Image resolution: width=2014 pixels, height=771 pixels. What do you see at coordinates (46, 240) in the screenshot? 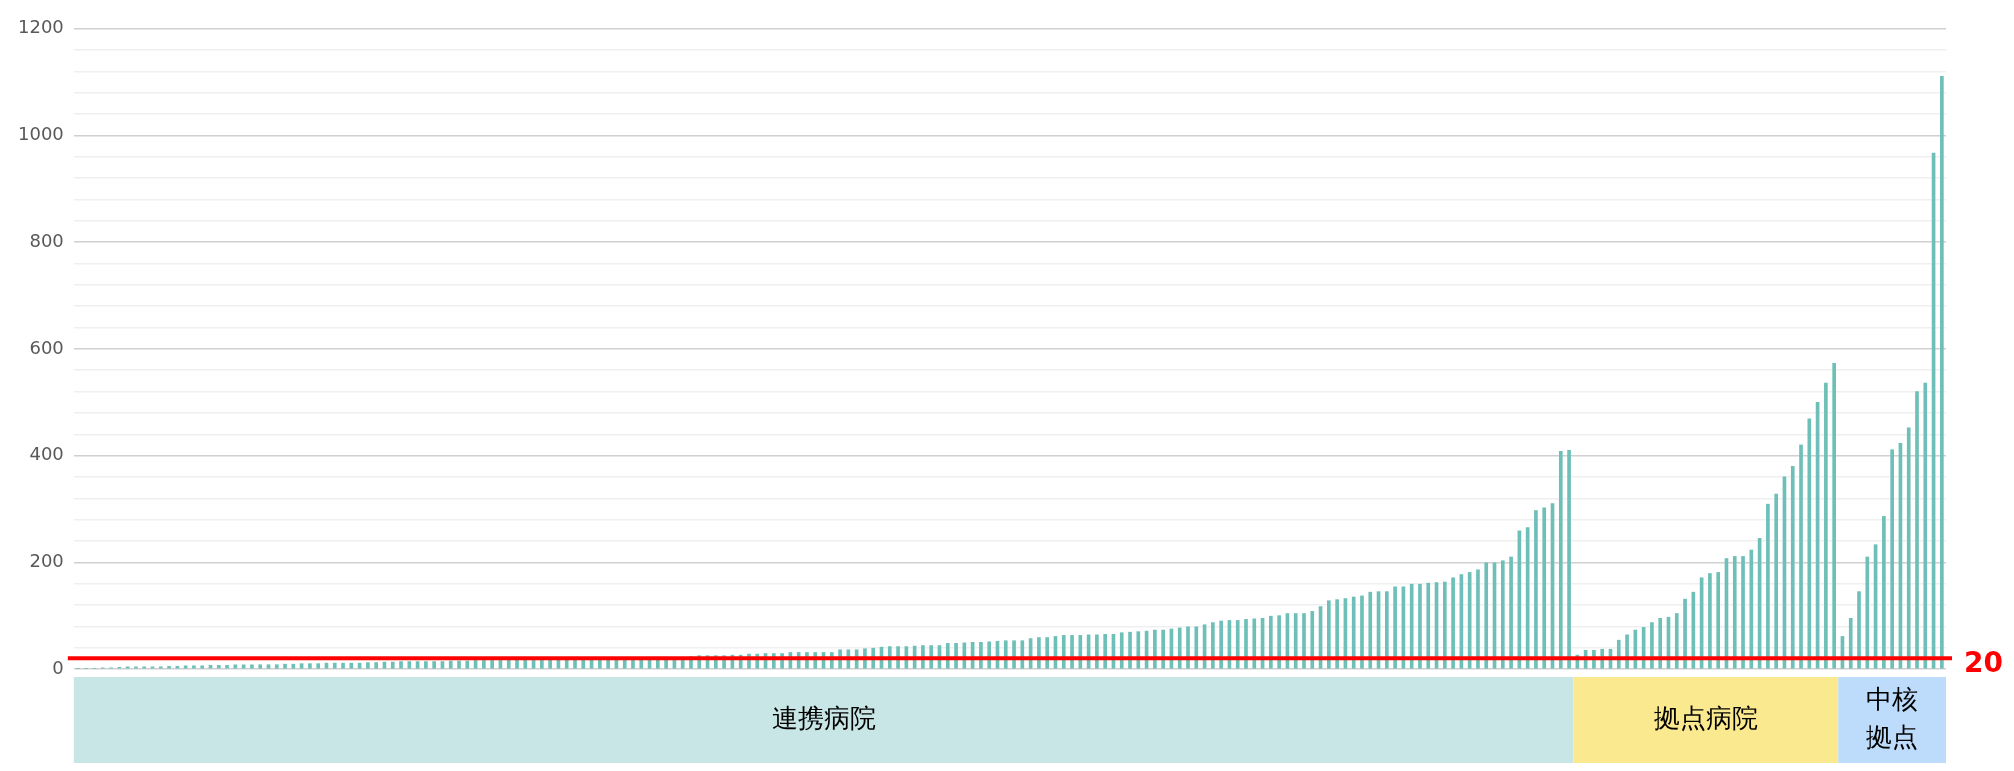
I see `y-tick-label: 800` at bounding box center [46, 240].